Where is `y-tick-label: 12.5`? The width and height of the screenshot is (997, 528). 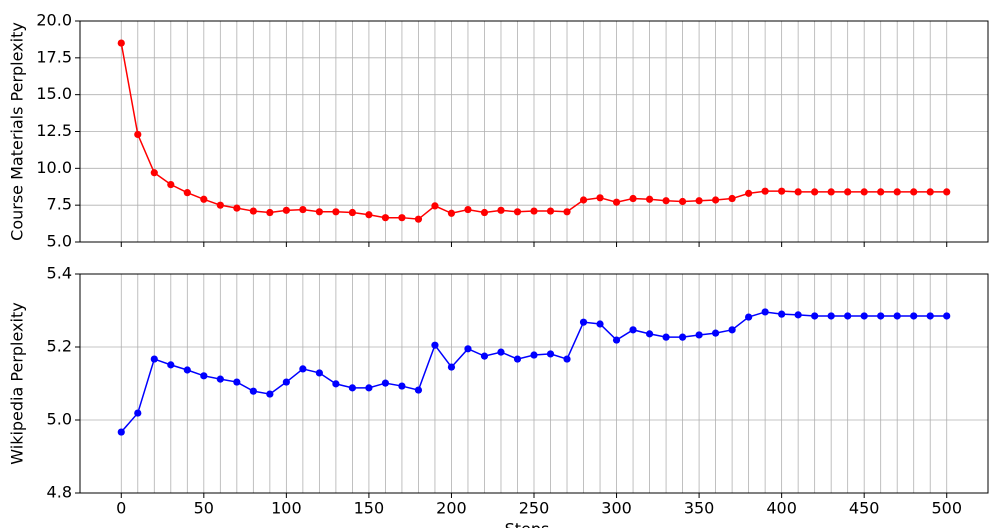 y-tick-label: 12.5 is located at coordinates (54, 130).